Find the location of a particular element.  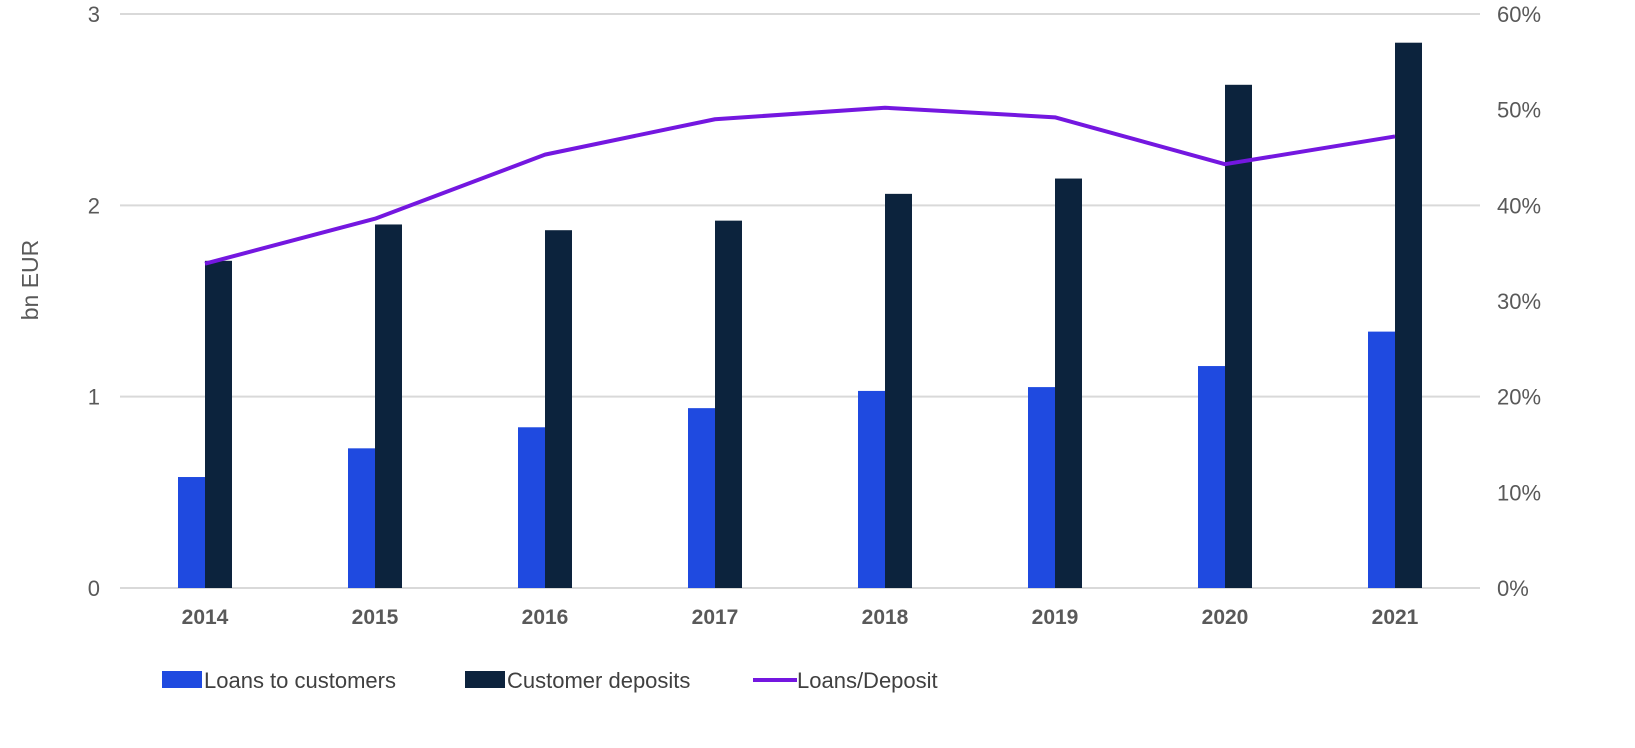

y2-tick-label: 40% is located at coordinates (1519, 205).